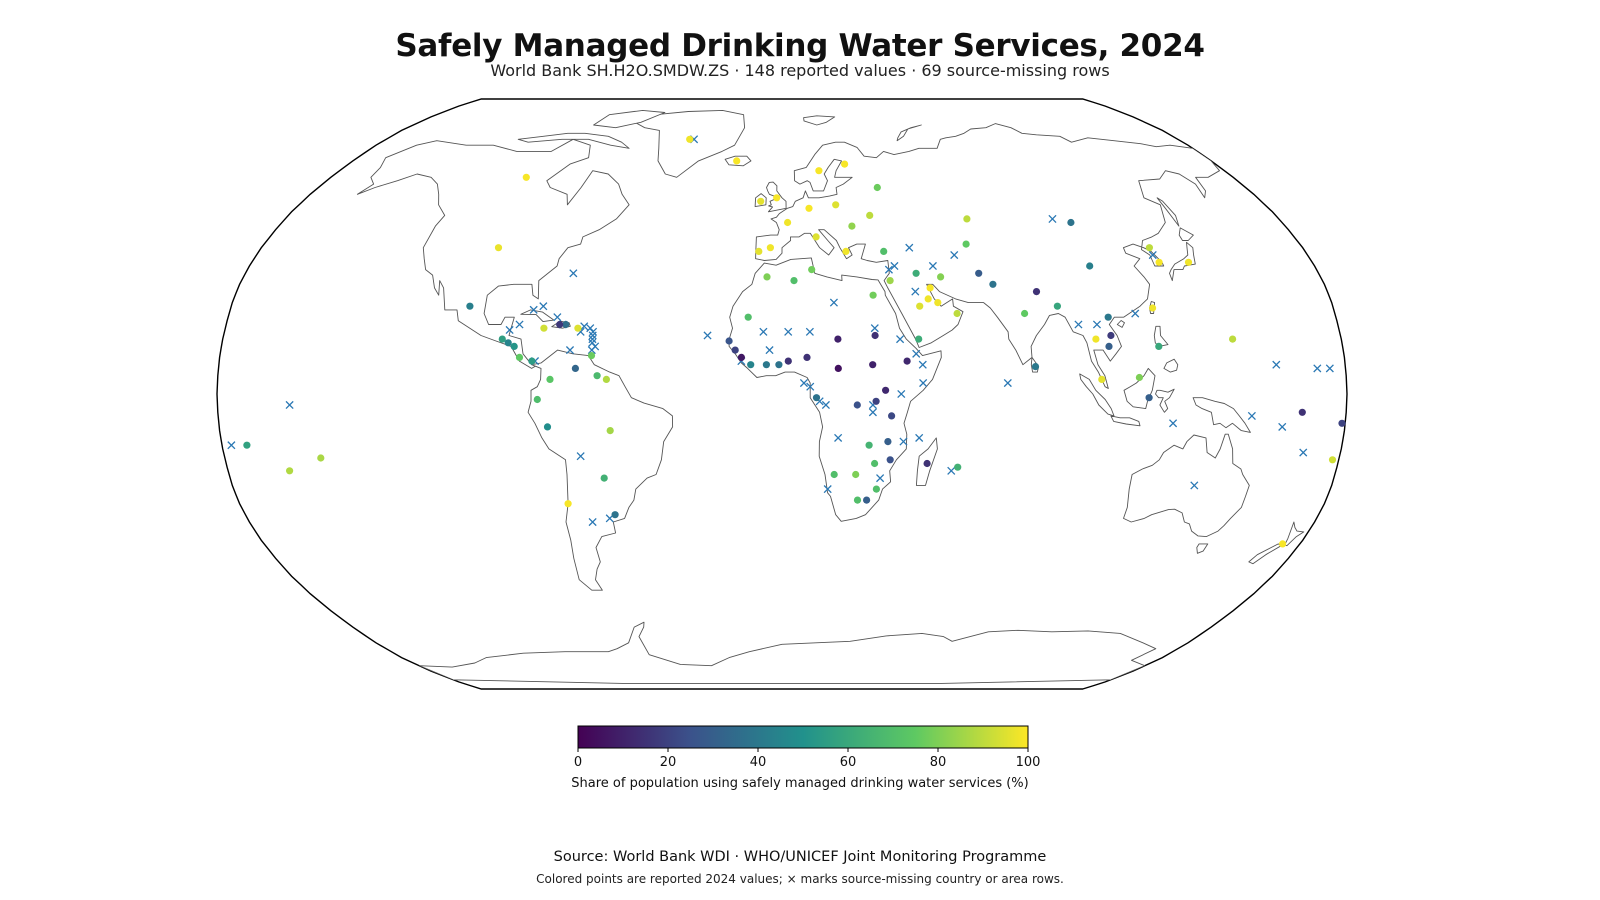  I want to click on landmass-hokkaido, so click(1186, 234).